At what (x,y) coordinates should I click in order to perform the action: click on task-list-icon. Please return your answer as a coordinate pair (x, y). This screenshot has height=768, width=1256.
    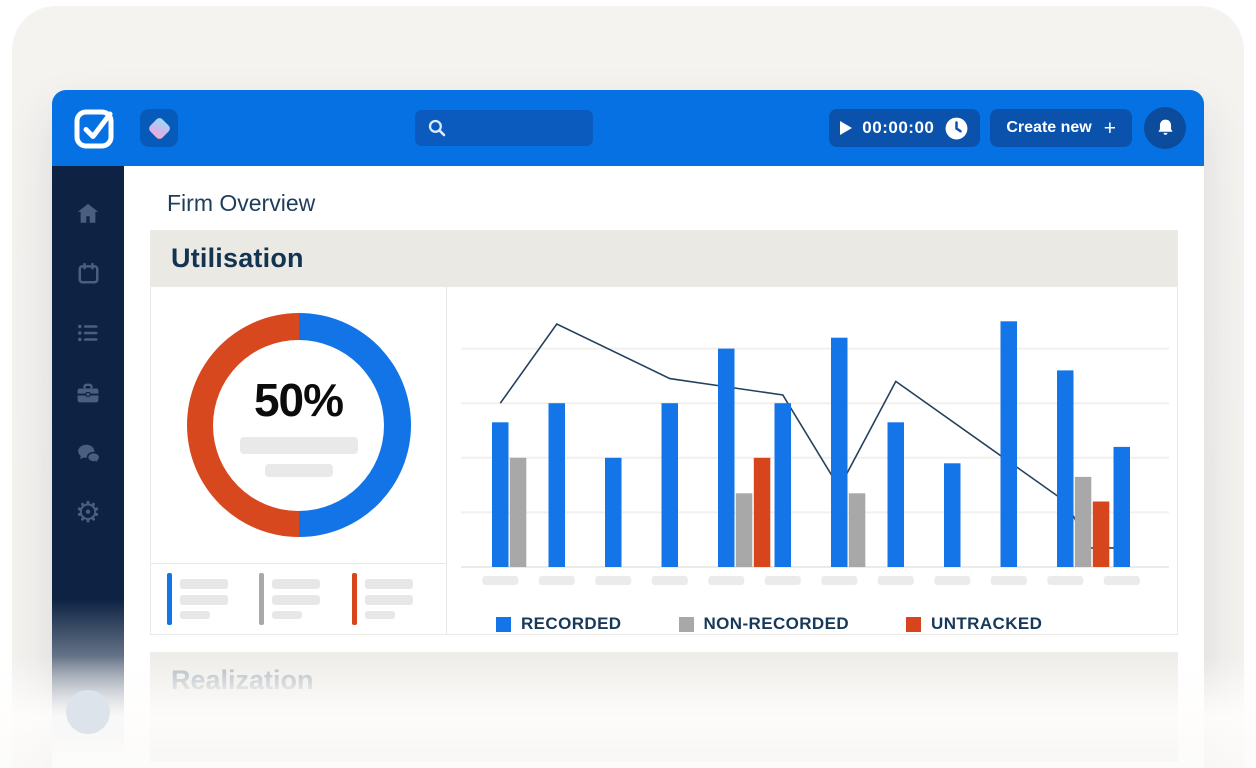
    Looking at the image, I should click on (88, 333).